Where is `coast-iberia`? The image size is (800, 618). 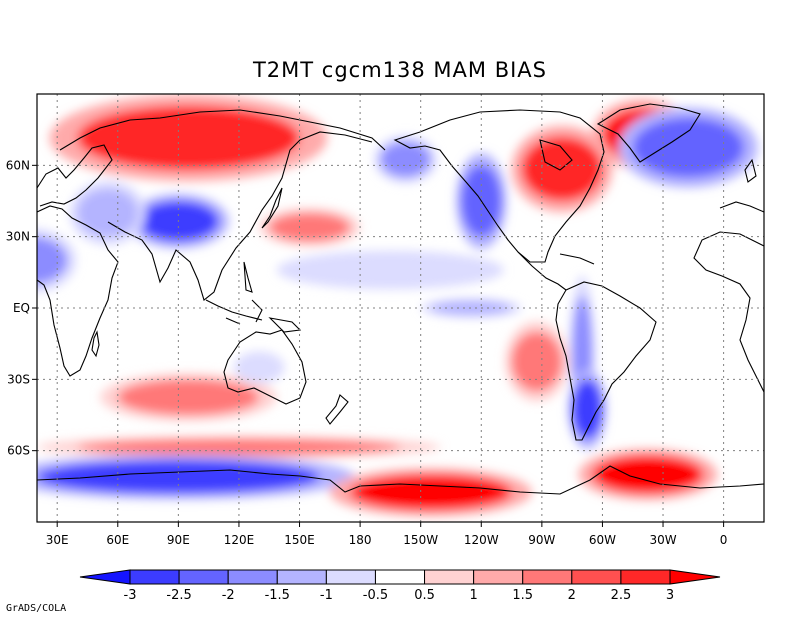
coast-iberia is located at coordinates (741, 207).